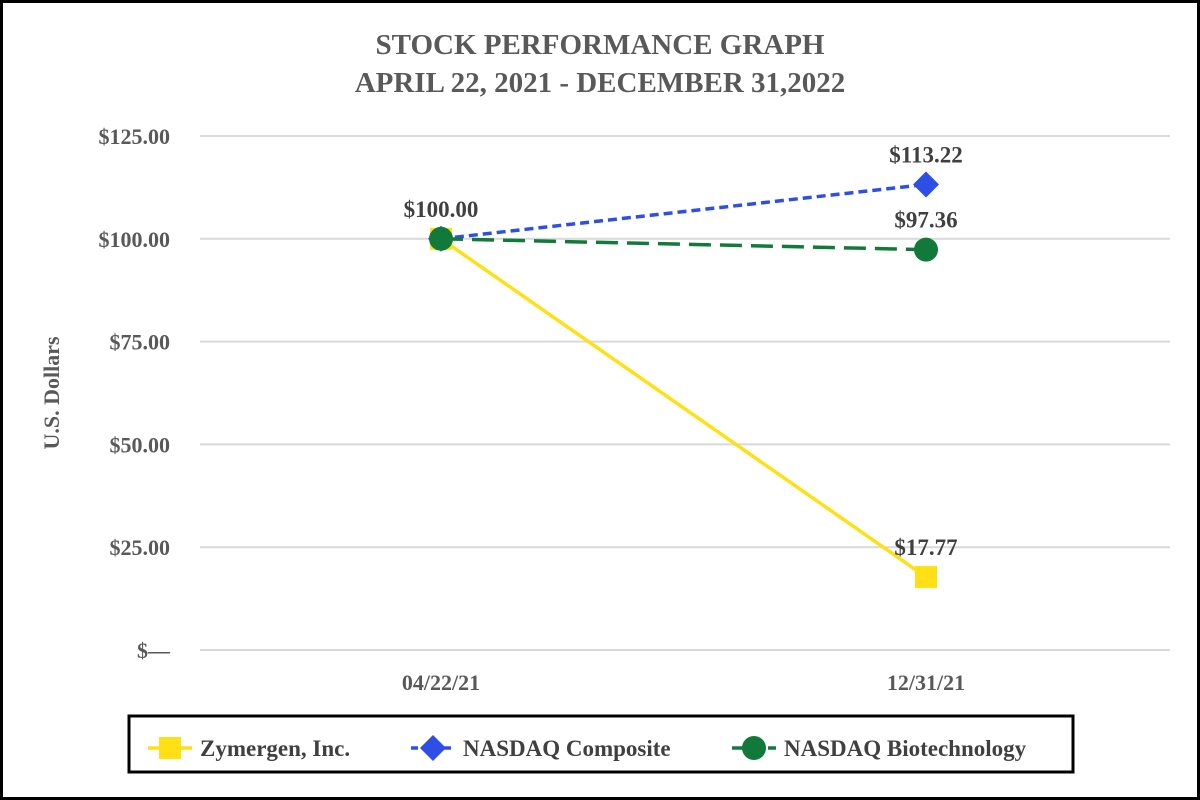  What do you see at coordinates (925, 547) in the screenshot?
I see `data-label: $17.77` at bounding box center [925, 547].